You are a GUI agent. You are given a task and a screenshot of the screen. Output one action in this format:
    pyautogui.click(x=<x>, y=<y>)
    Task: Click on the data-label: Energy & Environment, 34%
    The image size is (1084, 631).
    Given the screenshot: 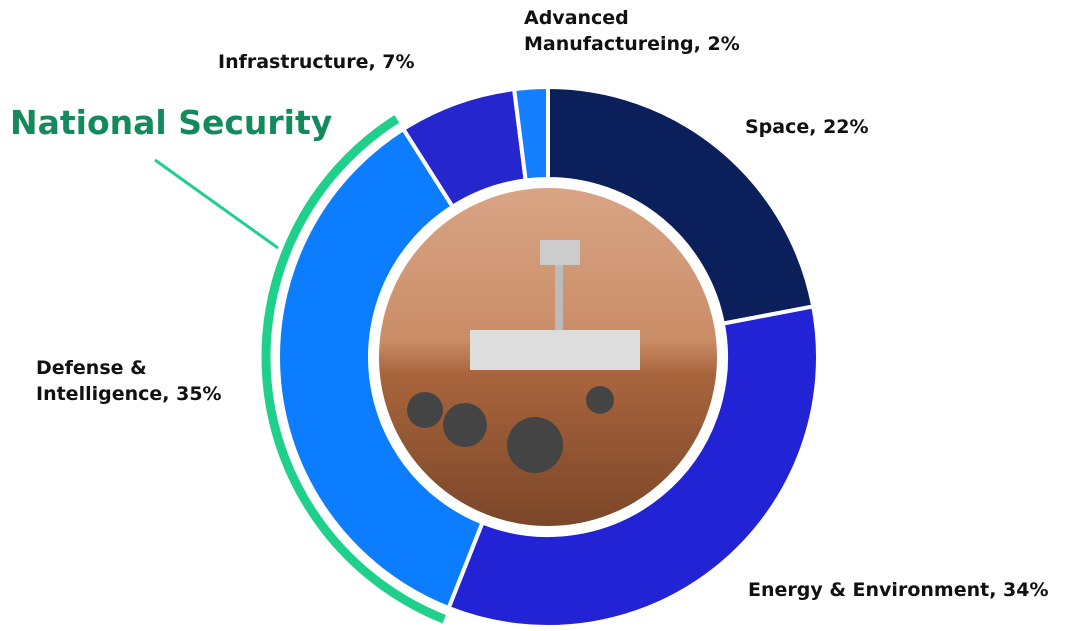 What is the action you would take?
    pyautogui.click(x=898, y=590)
    